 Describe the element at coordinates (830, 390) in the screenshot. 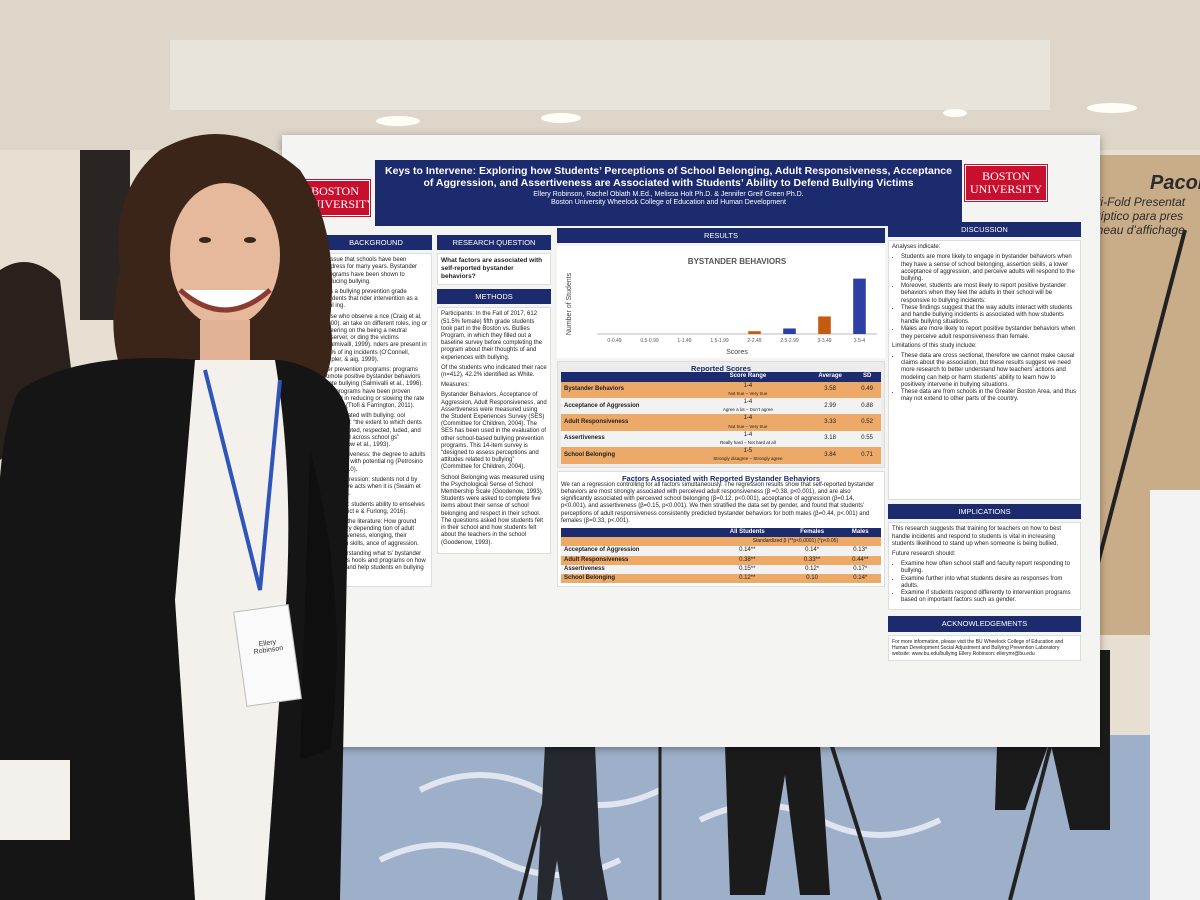

I see `average-cell: 3.58` at that location.